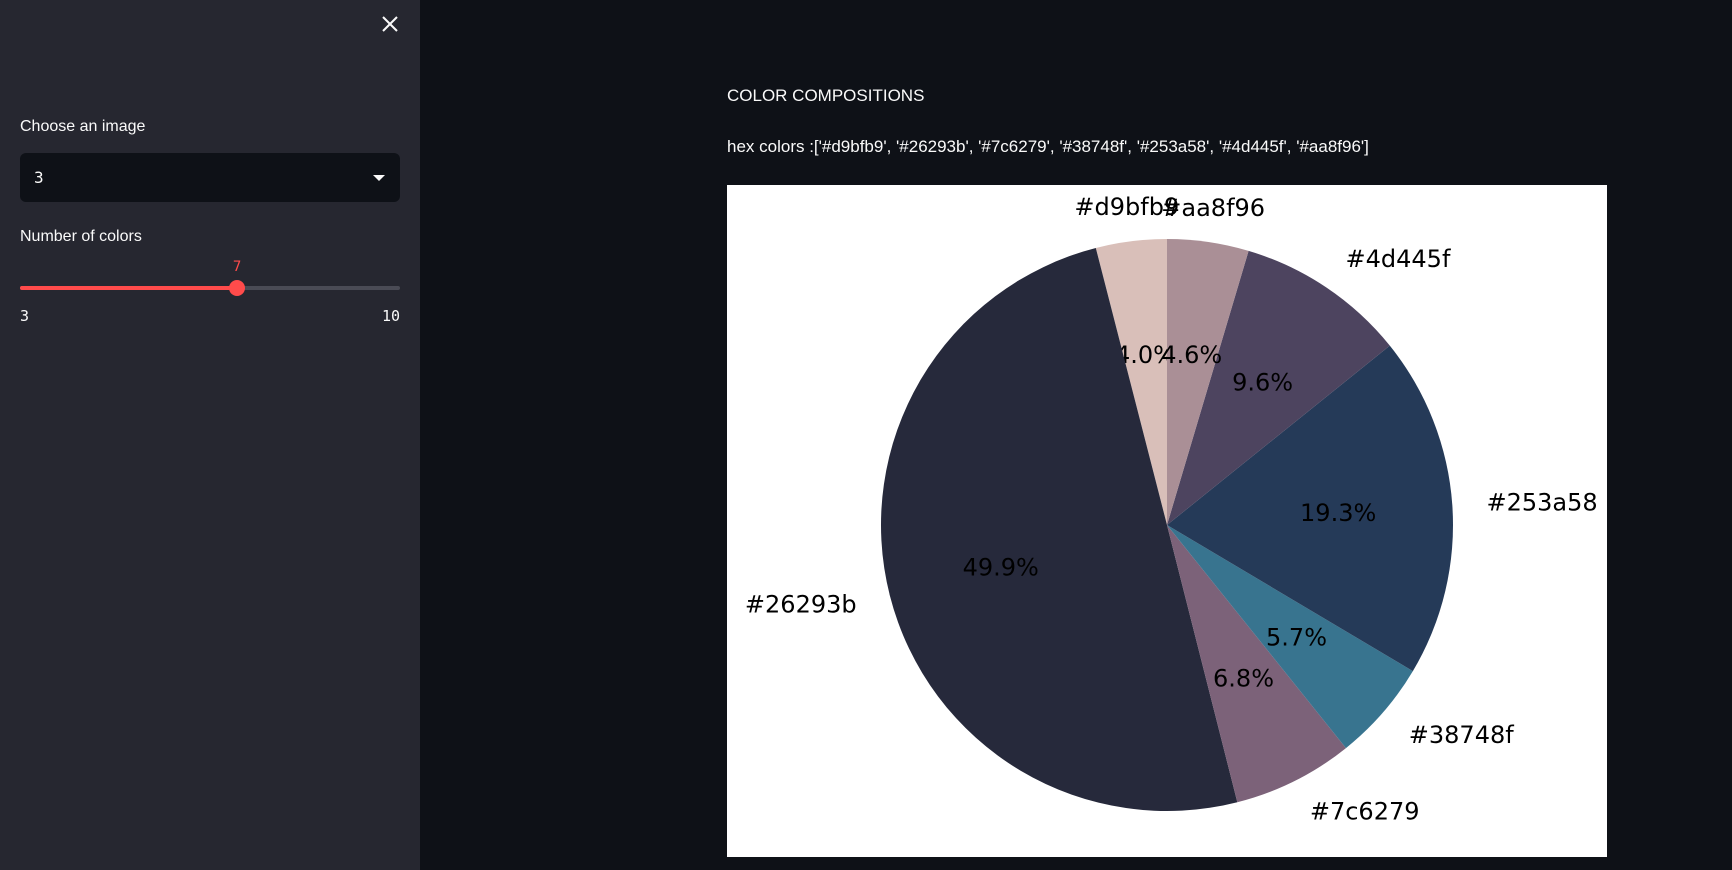  What do you see at coordinates (25, 316) in the screenshot?
I see `slider-min-label: 3` at bounding box center [25, 316].